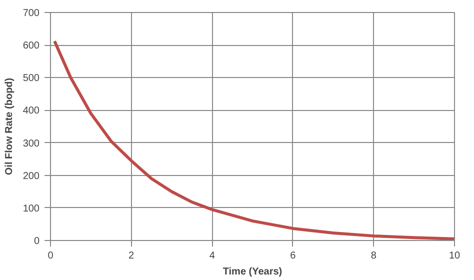 Image resolution: width=474 pixels, height=280 pixels. I want to click on y-tick-label: 0, so click(37, 241).